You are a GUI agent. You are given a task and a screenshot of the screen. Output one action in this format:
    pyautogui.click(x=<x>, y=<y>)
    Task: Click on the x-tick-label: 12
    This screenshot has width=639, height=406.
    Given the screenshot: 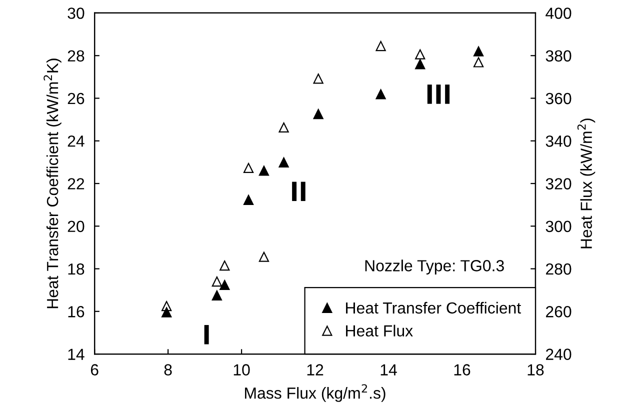 What is the action you would take?
    pyautogui.click(x=315, y=370)
    